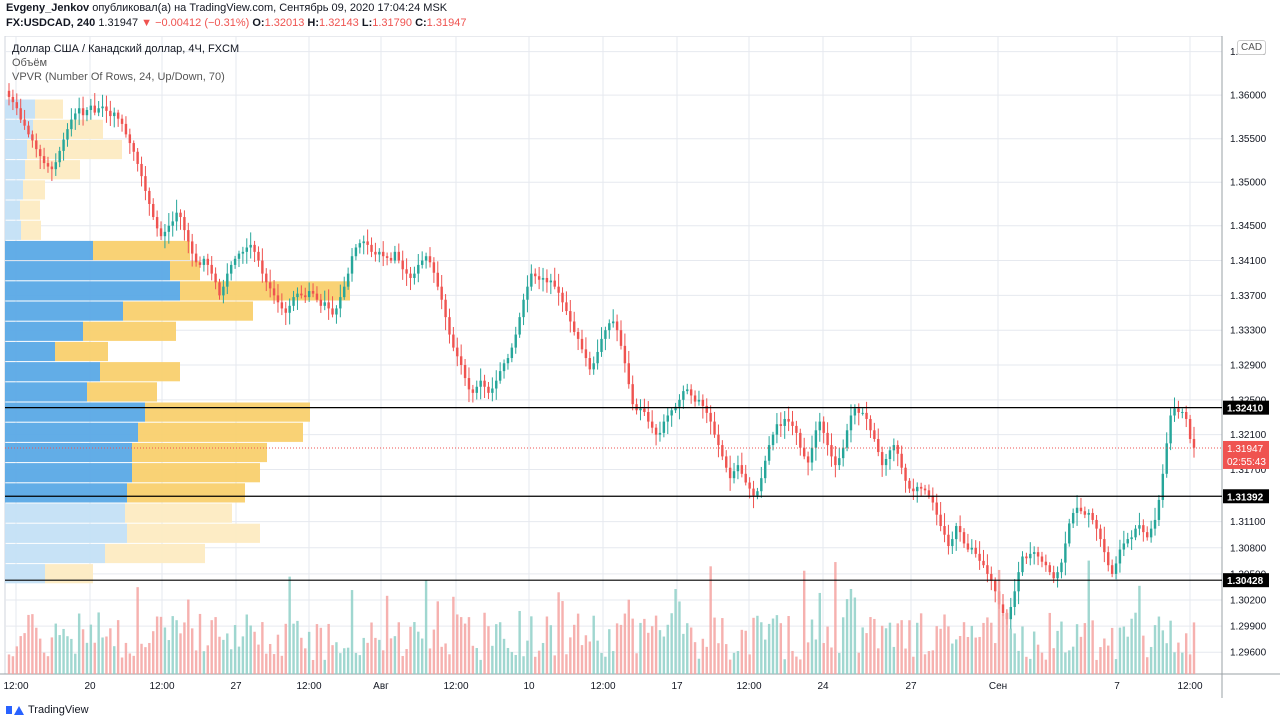 The height and width of the screenshot is (726, 1280). What do you see at coordinates (1252, 47) in the screenshot?
I see `currency-badge: CAD` at bounding box center [1252, 47].